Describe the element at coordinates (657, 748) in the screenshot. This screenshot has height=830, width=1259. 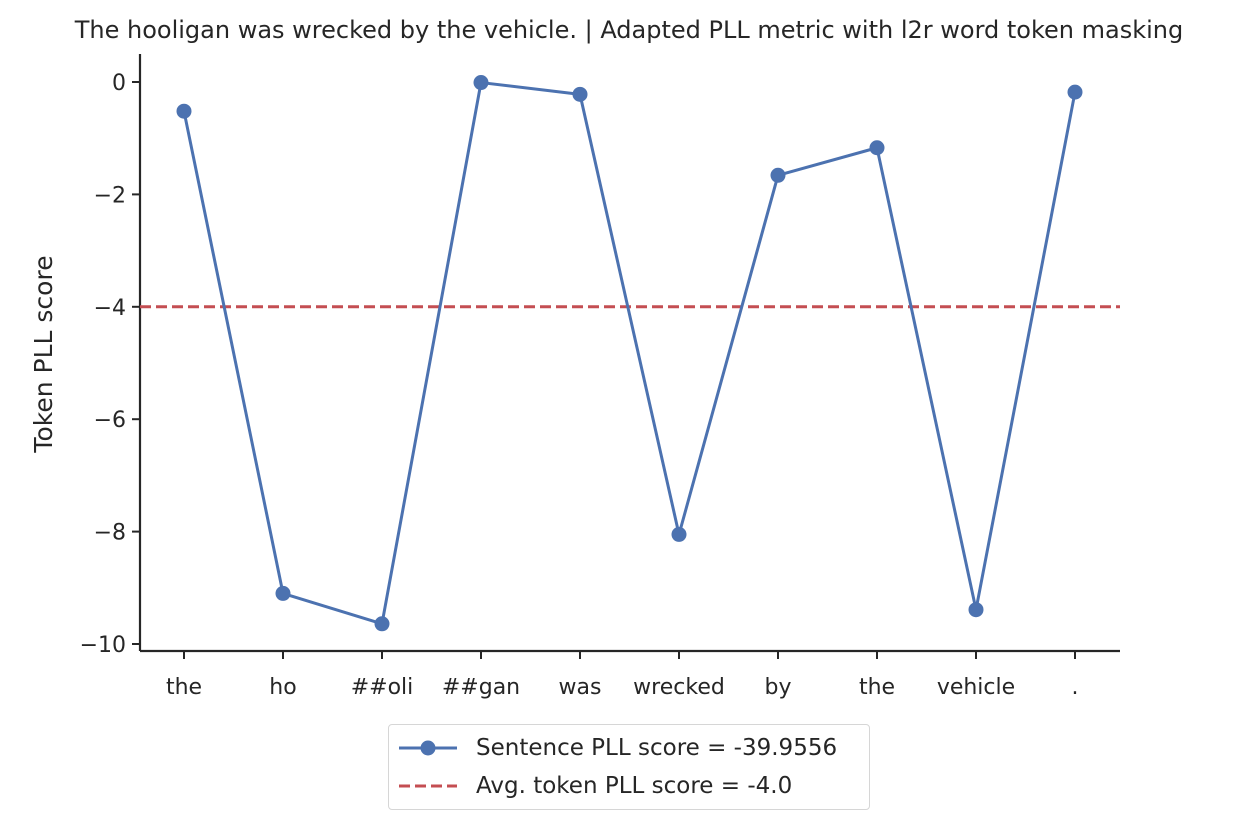
I see `legend-label-sentence: Sentence PLL score = -39.9556` at that location.